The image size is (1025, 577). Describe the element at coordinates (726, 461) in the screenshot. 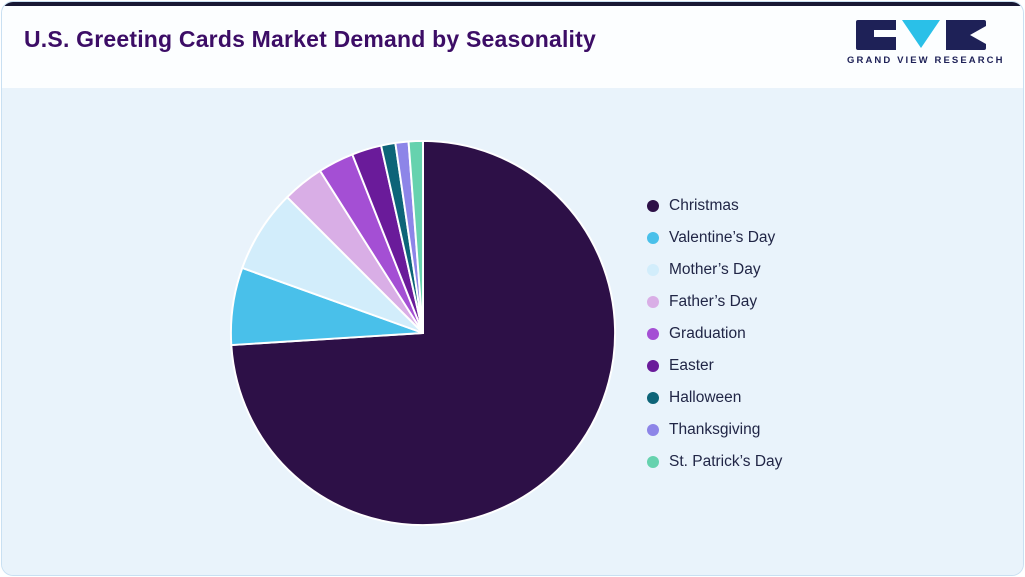

I see `legend-label: St. Patrick’s Day` at that location.